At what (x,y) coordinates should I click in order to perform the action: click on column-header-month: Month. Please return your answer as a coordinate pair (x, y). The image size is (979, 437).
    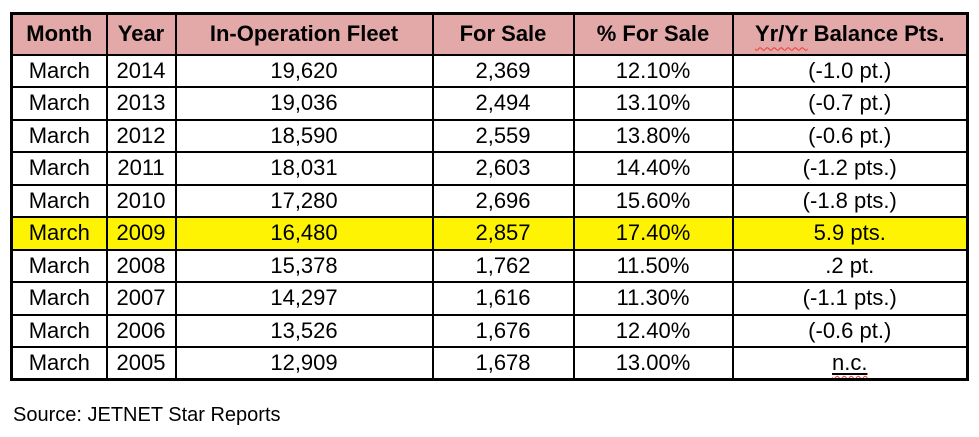
    Looking at the image, I should click on (59, 34).